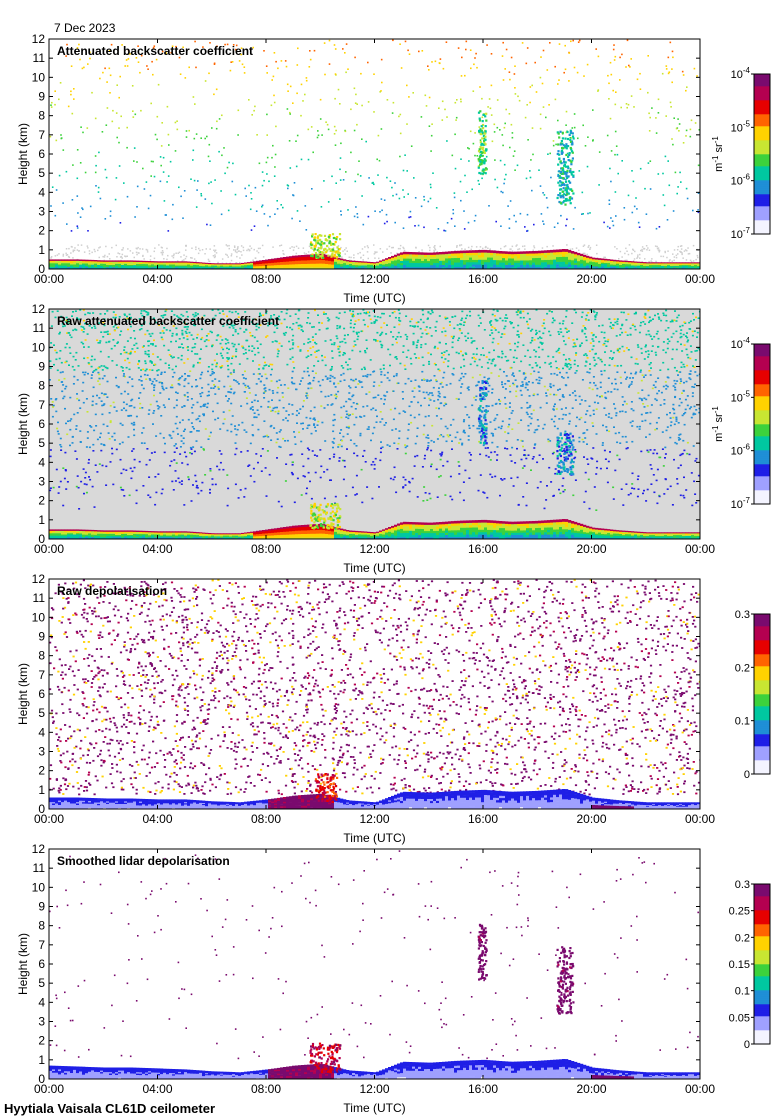  What do you see at coordinates (747, 1045) in the screenshot?
I see `colorbar-tick-label: 0` at bounding box center [747, 1045].